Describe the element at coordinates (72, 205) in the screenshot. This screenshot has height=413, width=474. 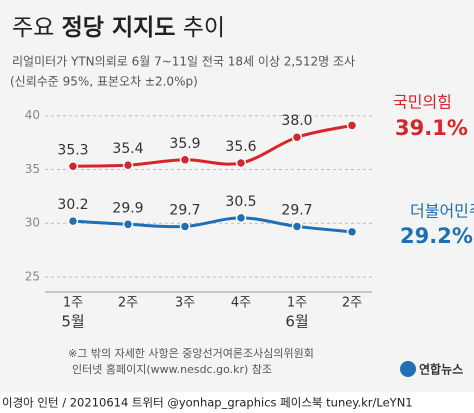
I see `value-label: 30.2` at that location.